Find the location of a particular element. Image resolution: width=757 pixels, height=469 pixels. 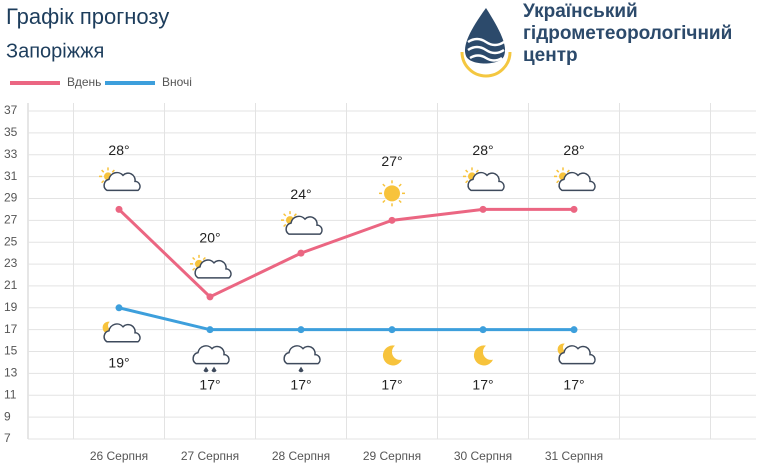

y-tick-label: 33 is located at coordinates (11, 154).